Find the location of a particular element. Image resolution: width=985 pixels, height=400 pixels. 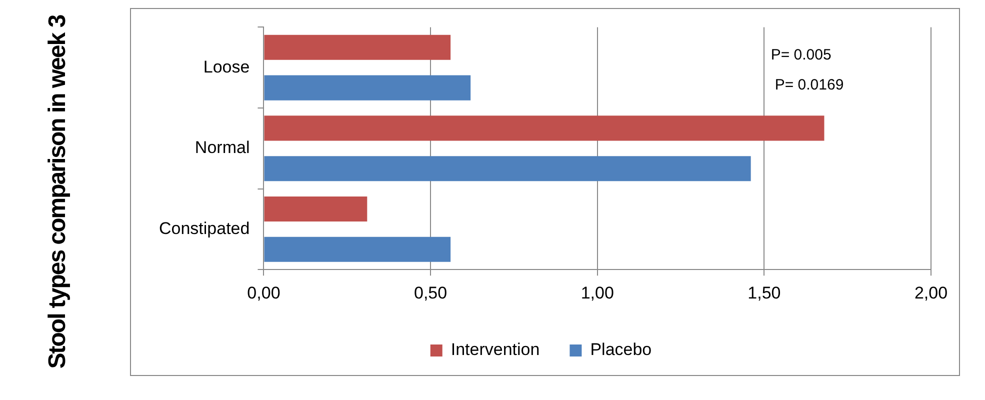

y-tick-label: Normal is located at coordinates (222, 148).